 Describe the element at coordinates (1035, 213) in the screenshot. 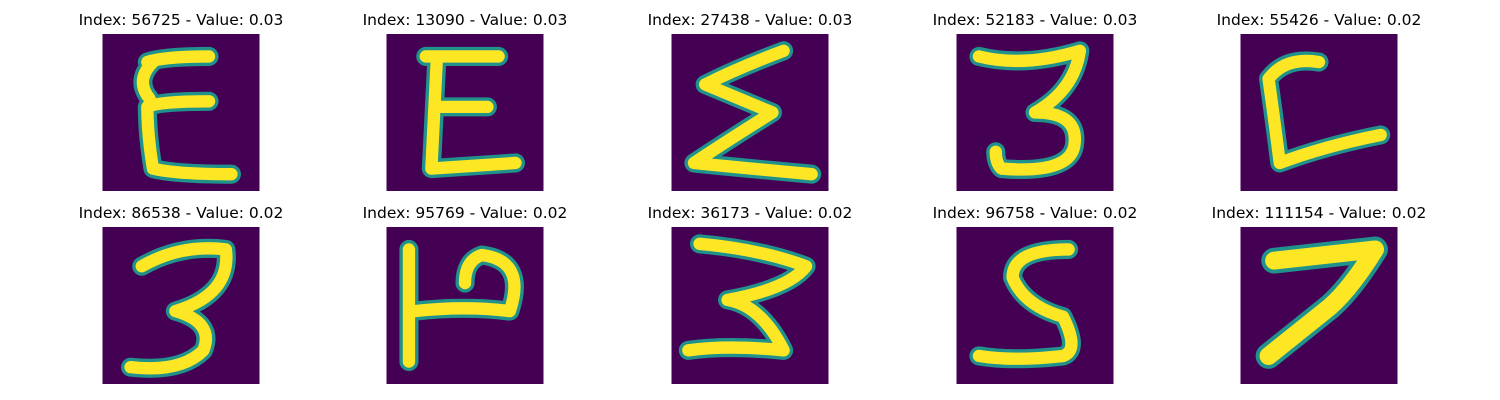

I see `sample-title: Index: 96758 - Value: 0.02` at that location.